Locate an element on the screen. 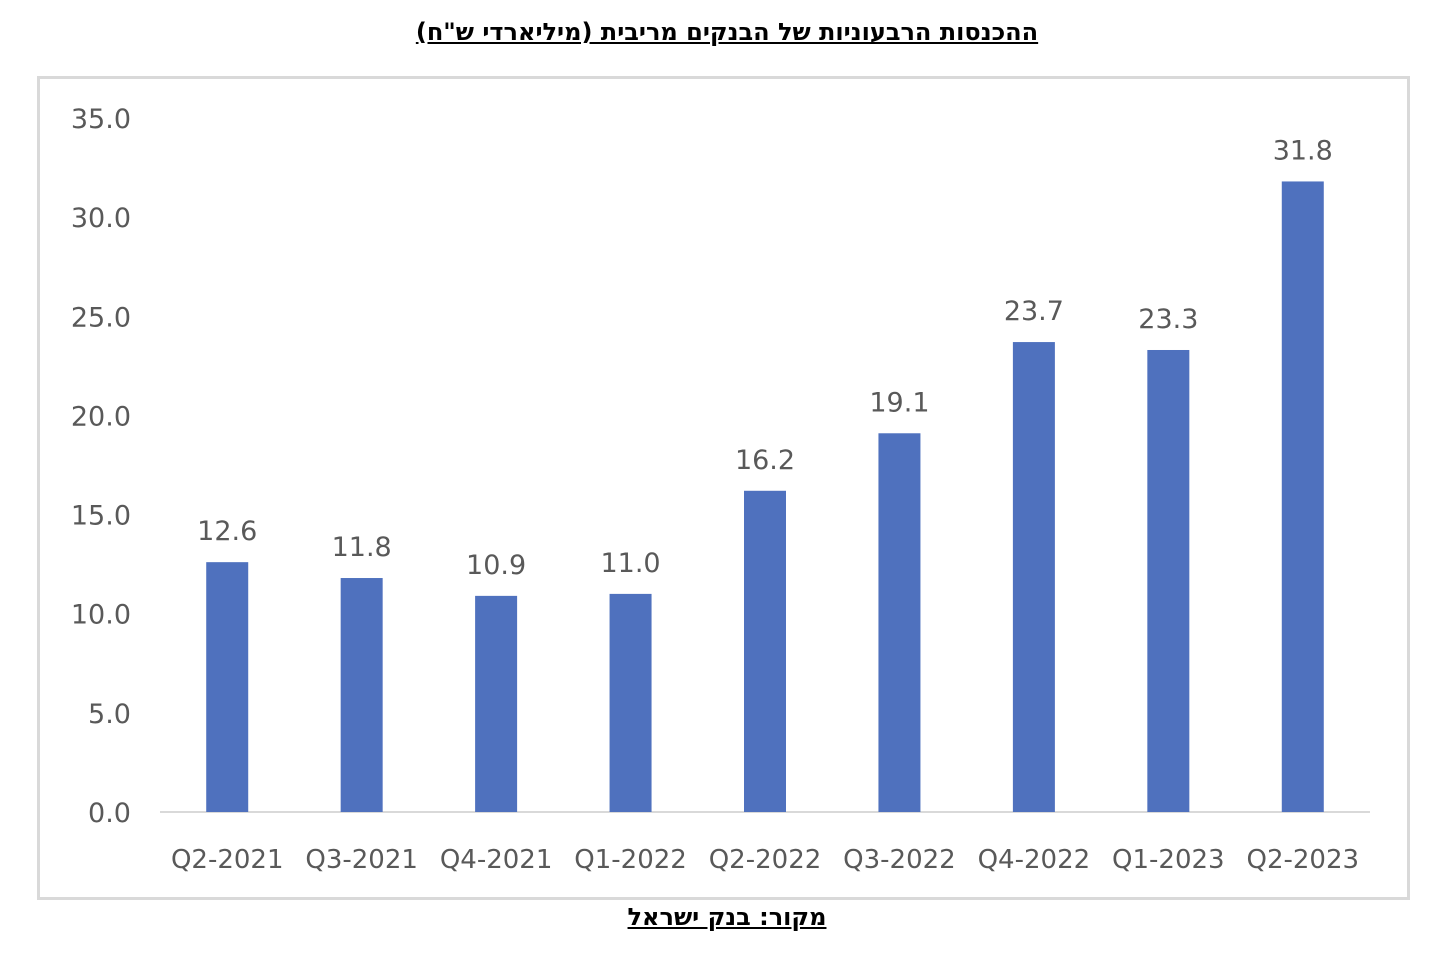 The width and height of the screenshot is (1446, 958). y-tick-label: 20.0 is located at coordinates (101, 416).